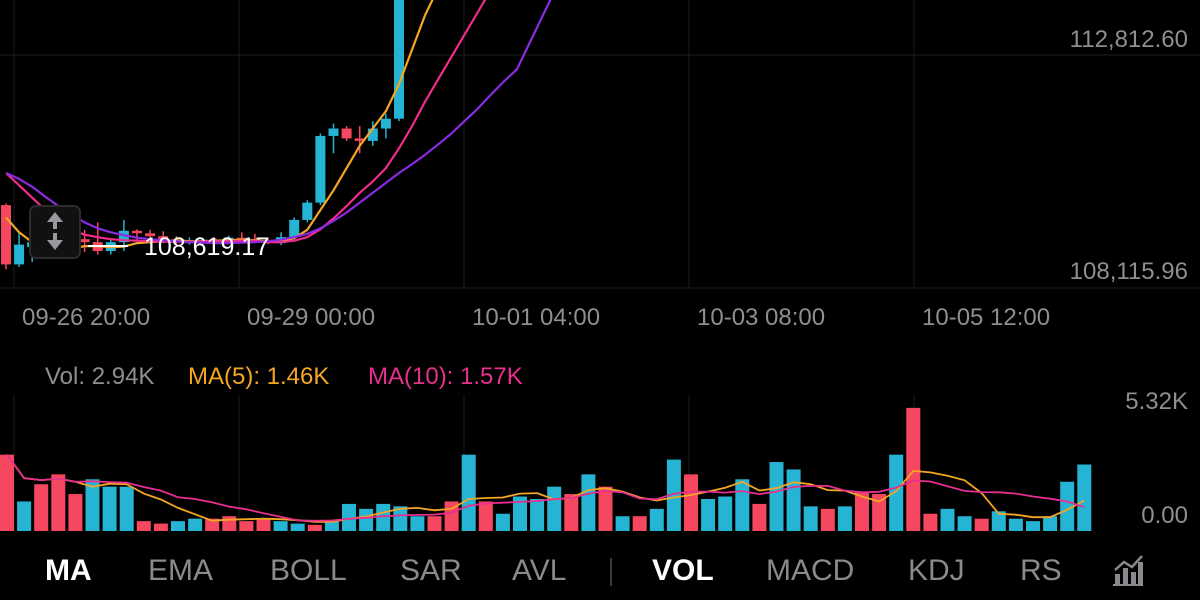  I want to click on vol-axis-max-label: 5.32K, so click(1156, 401).